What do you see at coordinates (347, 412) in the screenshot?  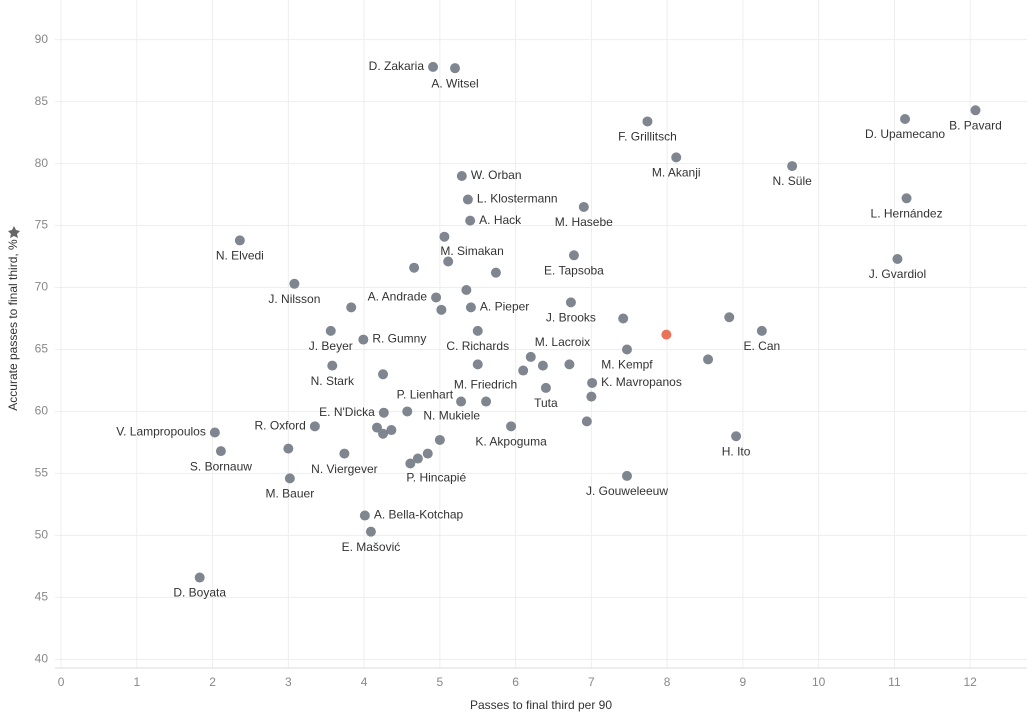 I see `point-label: E. N'Dicka` at bounding box center [347, 412].